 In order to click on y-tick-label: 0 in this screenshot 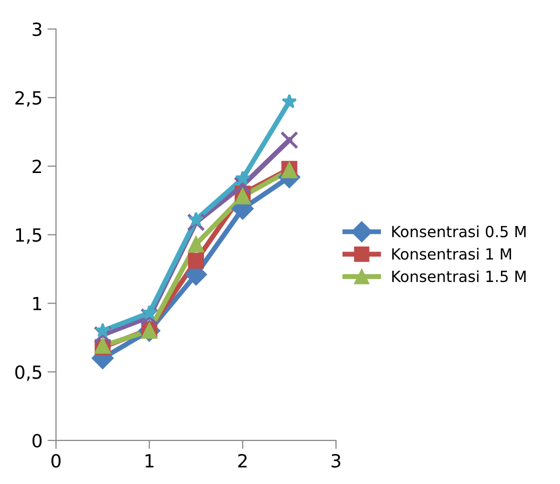, I will do `click(37, 441)`.